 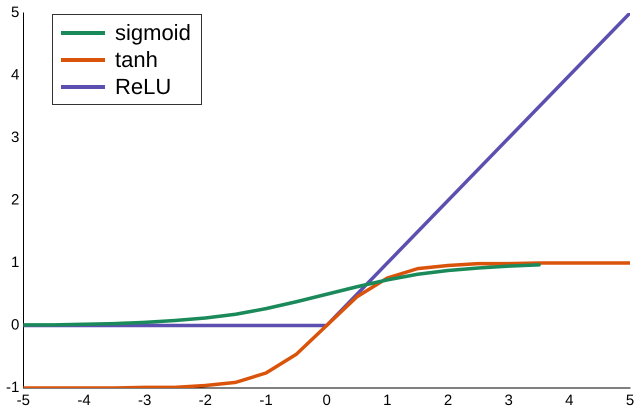 What do you see at coordinates (15, 325) in the screenshot?
I see `y-tick-label: 0` at bounding box center [15, 325].